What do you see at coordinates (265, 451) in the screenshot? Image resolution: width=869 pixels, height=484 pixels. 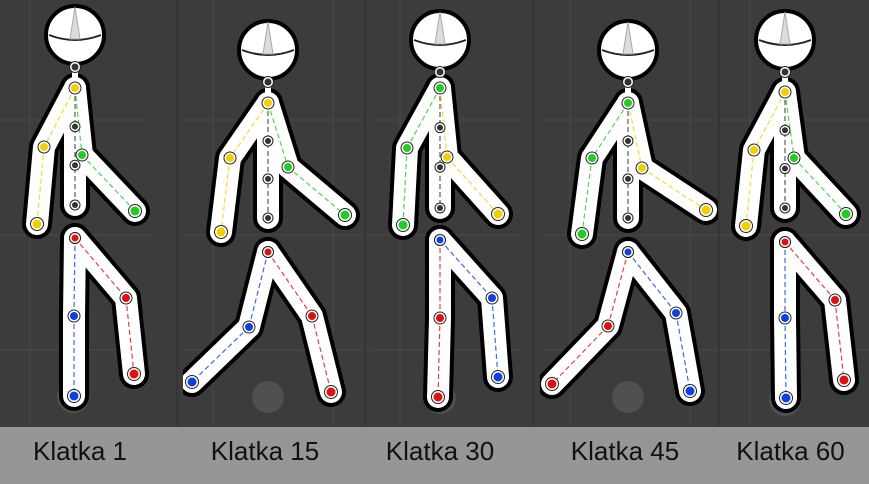 I see `frame-caption-15: Klatka 15` at bounding box center [265, 451].